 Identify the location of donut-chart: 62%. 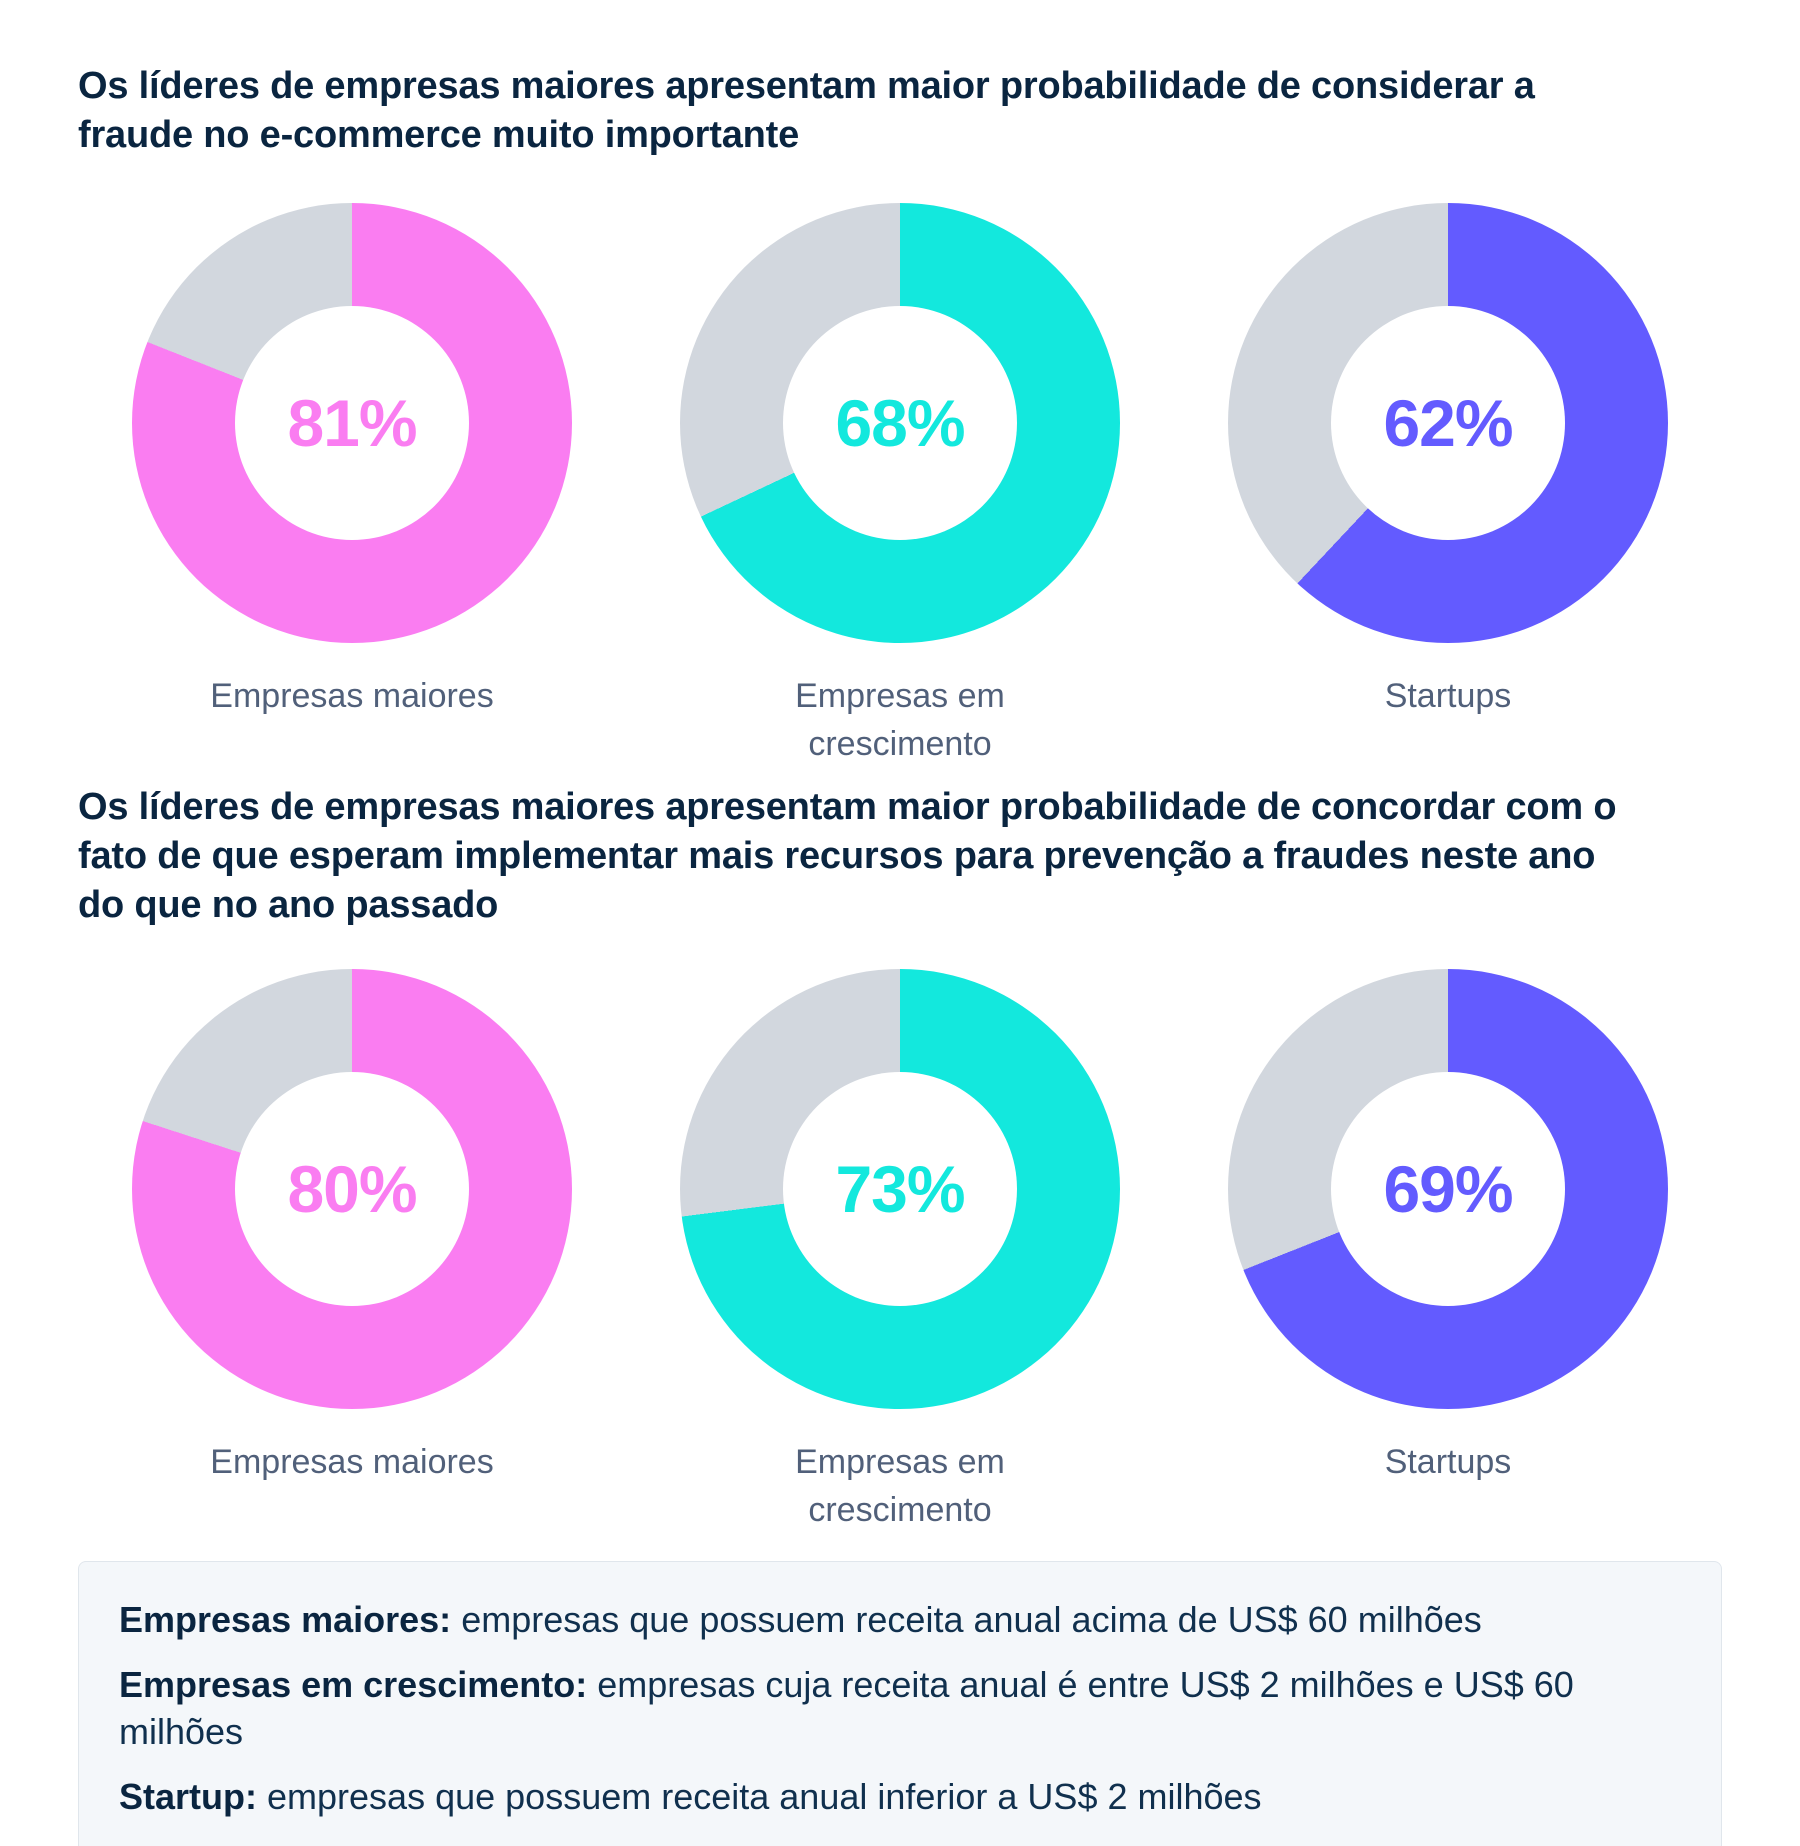
(1448, 423).